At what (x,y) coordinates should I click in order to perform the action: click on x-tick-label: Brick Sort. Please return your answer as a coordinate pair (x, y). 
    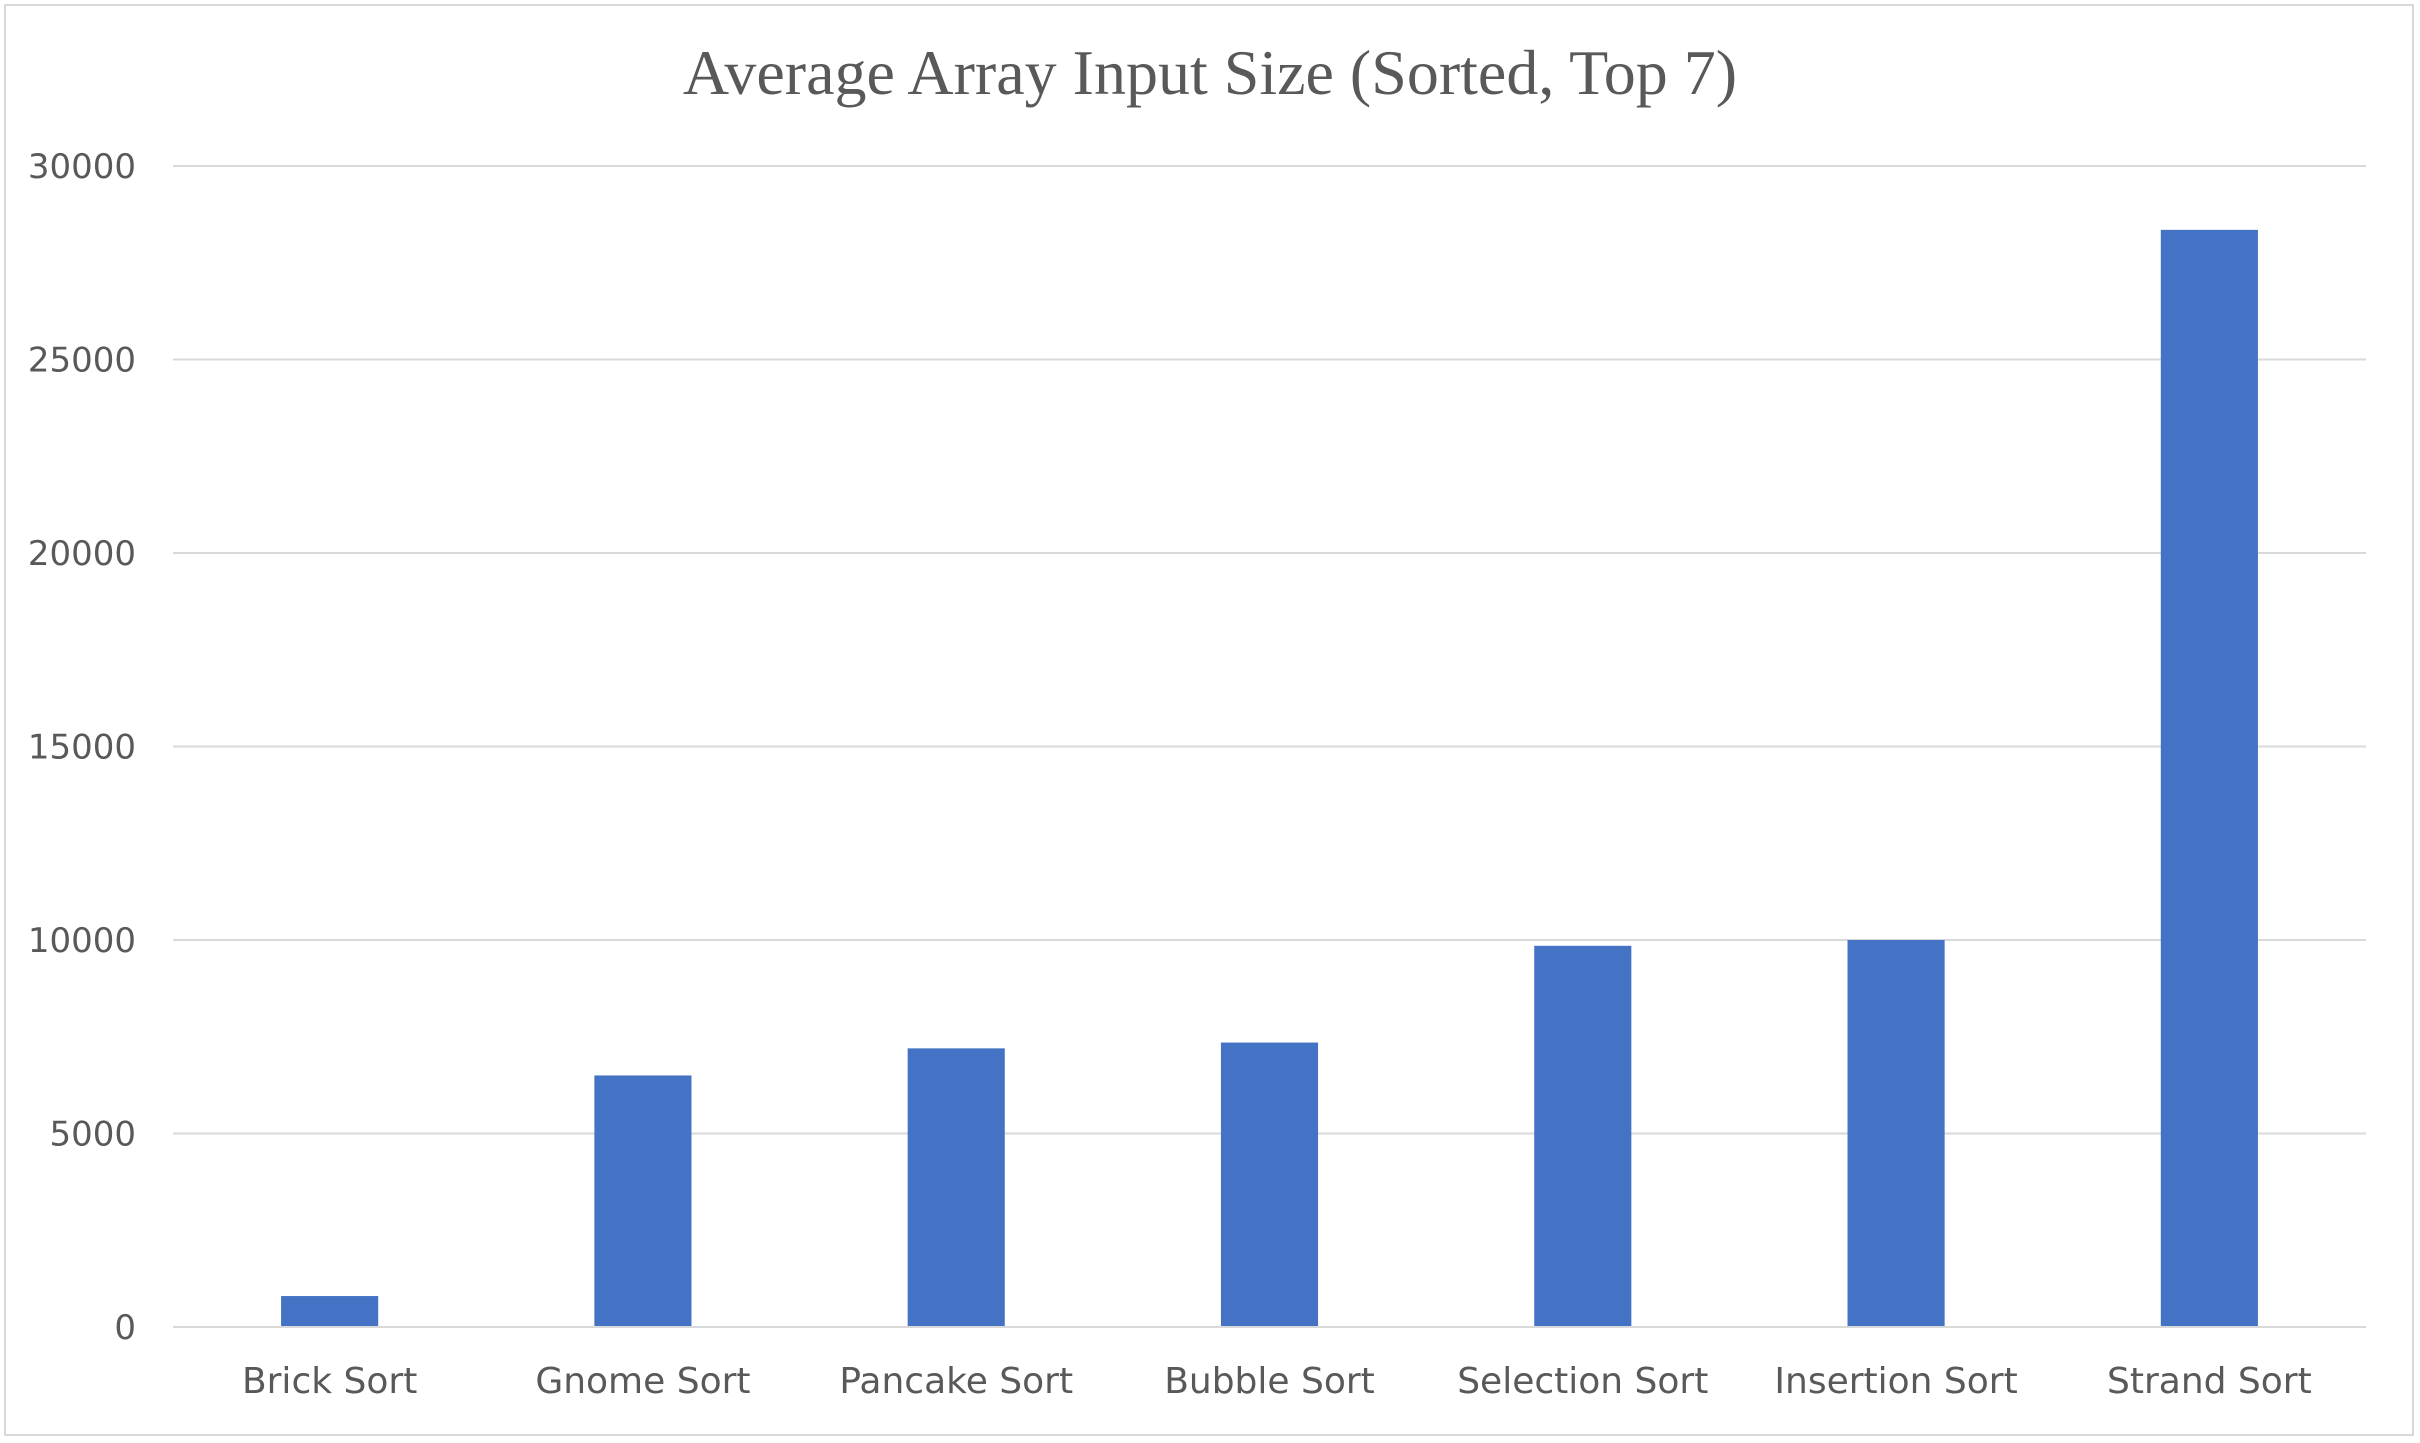
    Looking at the image, I should click on (329, 1381).